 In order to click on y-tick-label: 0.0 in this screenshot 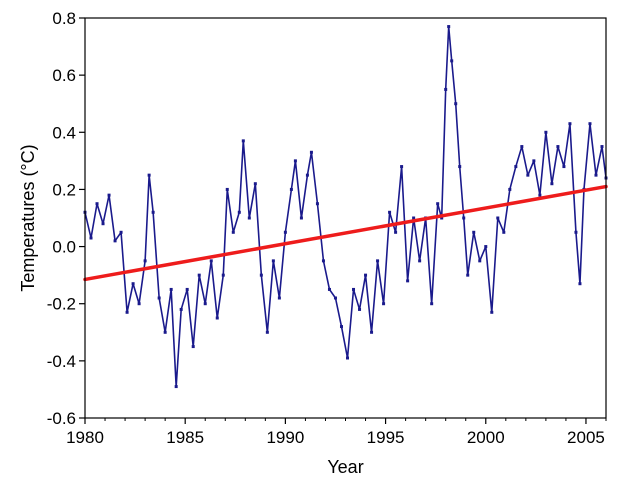, I will do `click(64, 247)`.